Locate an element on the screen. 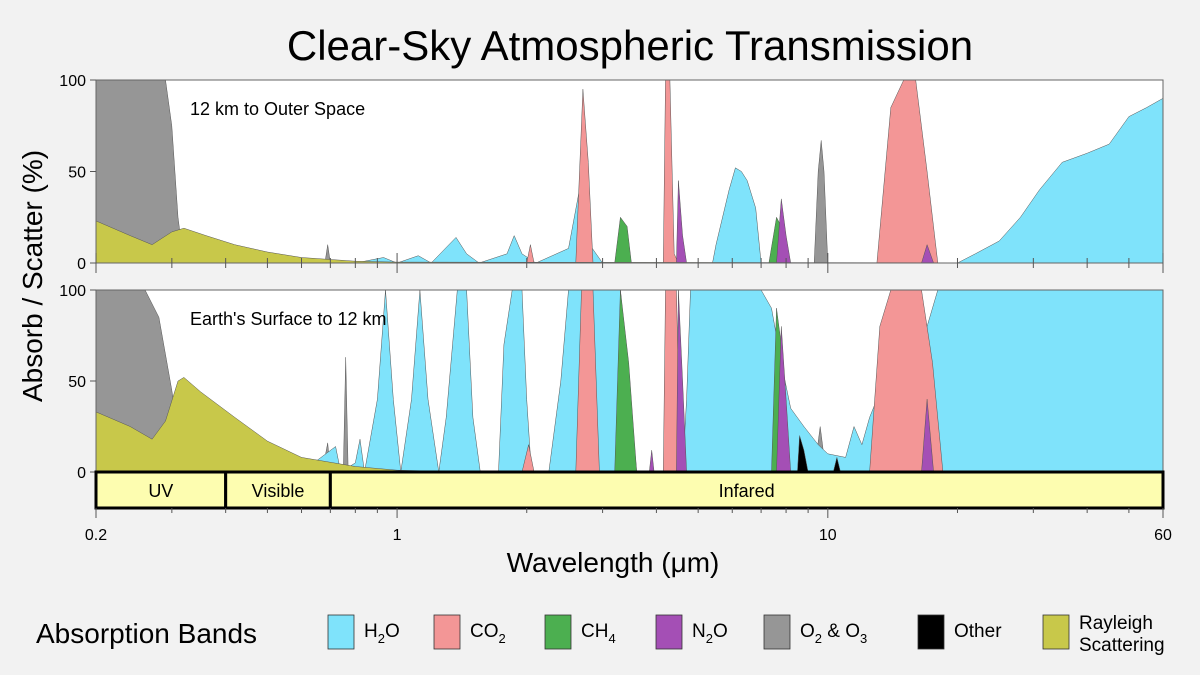 The image size is (1200, 675). area-co2 is located at coordinates (845, 171).